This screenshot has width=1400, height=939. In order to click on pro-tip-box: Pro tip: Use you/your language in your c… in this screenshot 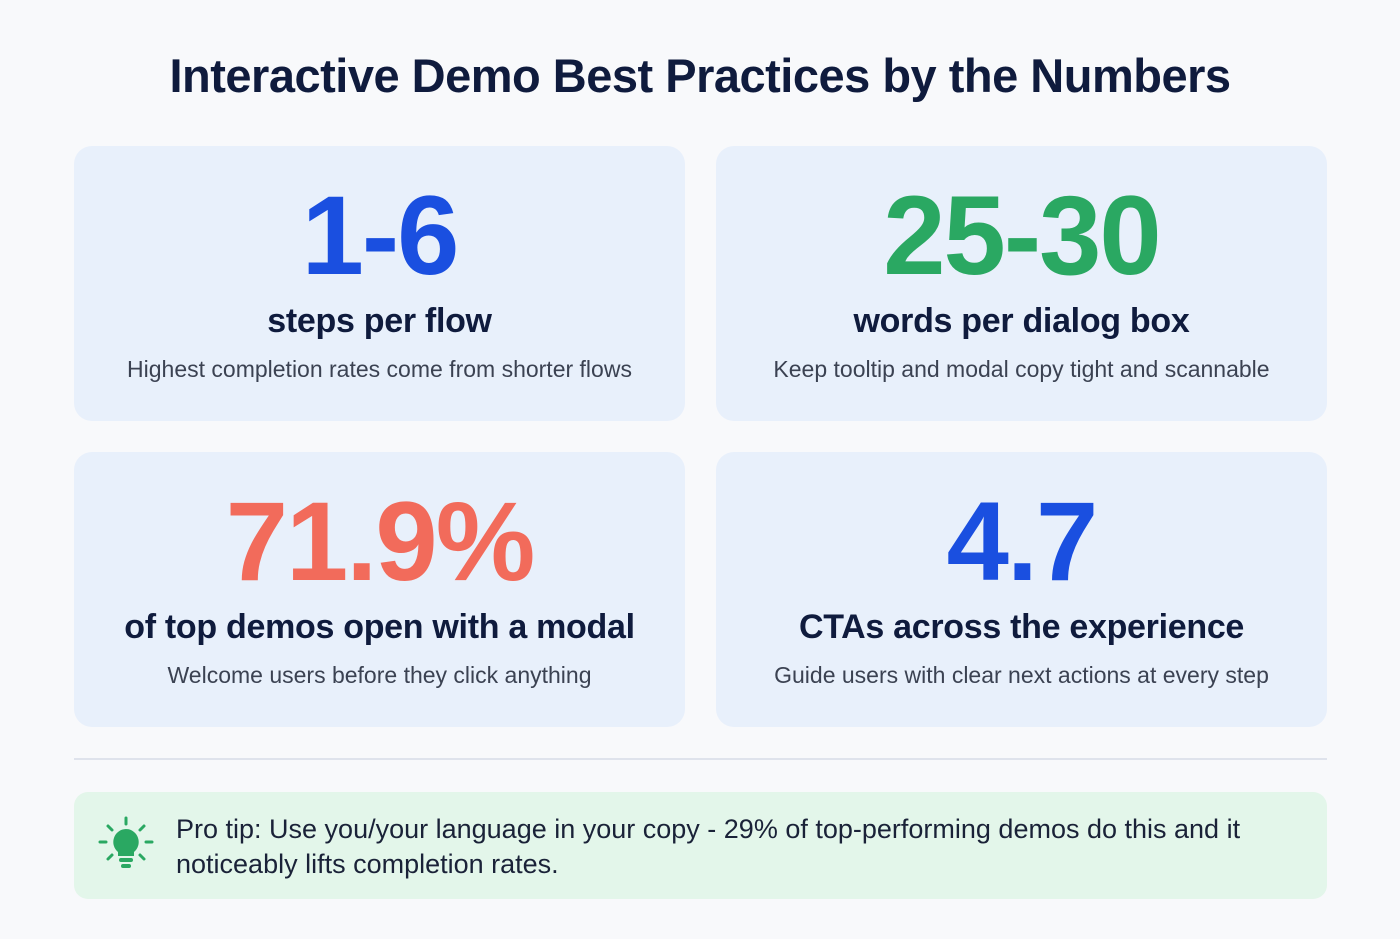, I will do `click(700, 845)`.